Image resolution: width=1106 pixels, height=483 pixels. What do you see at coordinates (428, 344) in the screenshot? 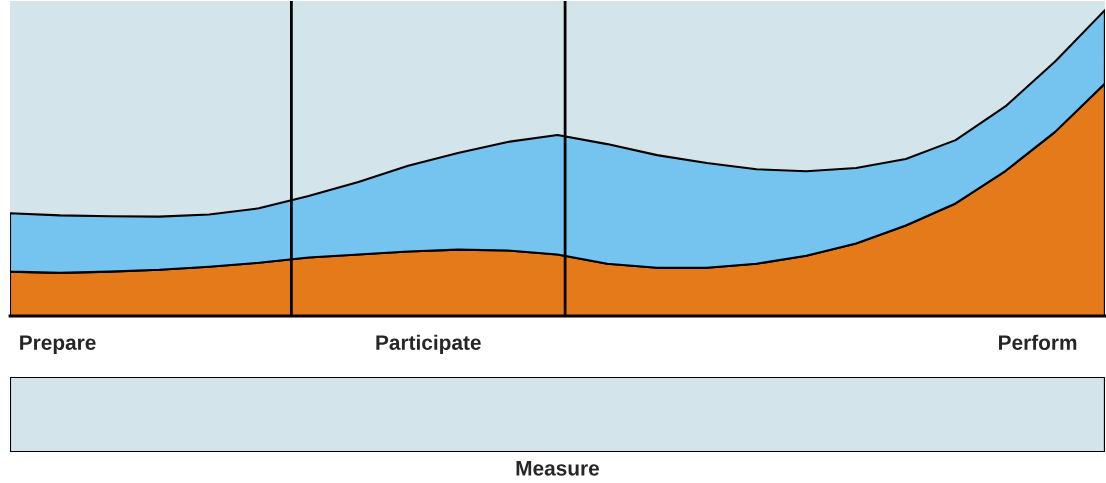
I see `text: Participate` at bounding box center [428, 344].